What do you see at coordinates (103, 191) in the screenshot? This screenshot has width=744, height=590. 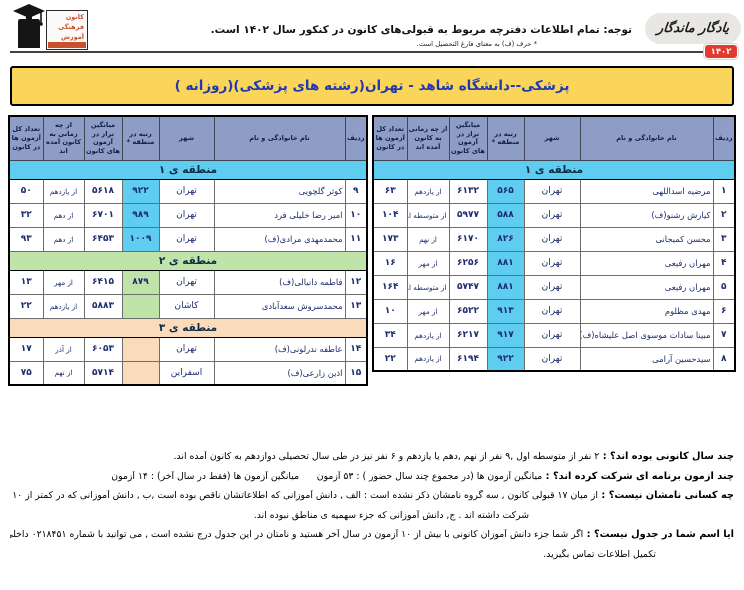 I see `cell-average-score: ۵۶۱۸` at bounding box center [103, 191].